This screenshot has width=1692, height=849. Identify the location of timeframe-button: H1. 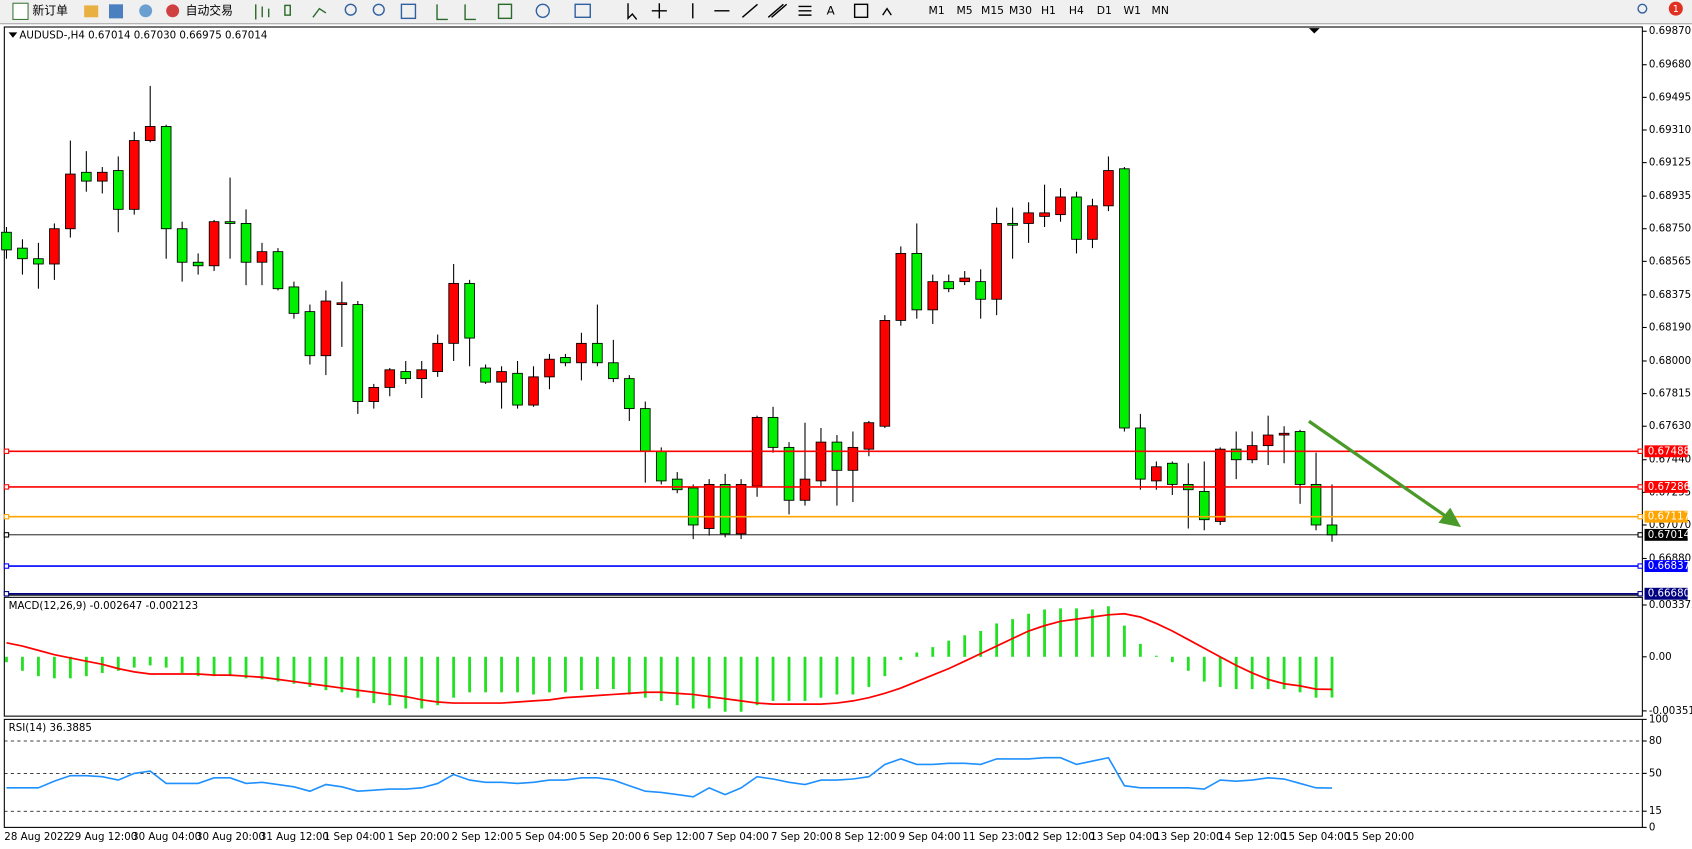
(1048, 10).